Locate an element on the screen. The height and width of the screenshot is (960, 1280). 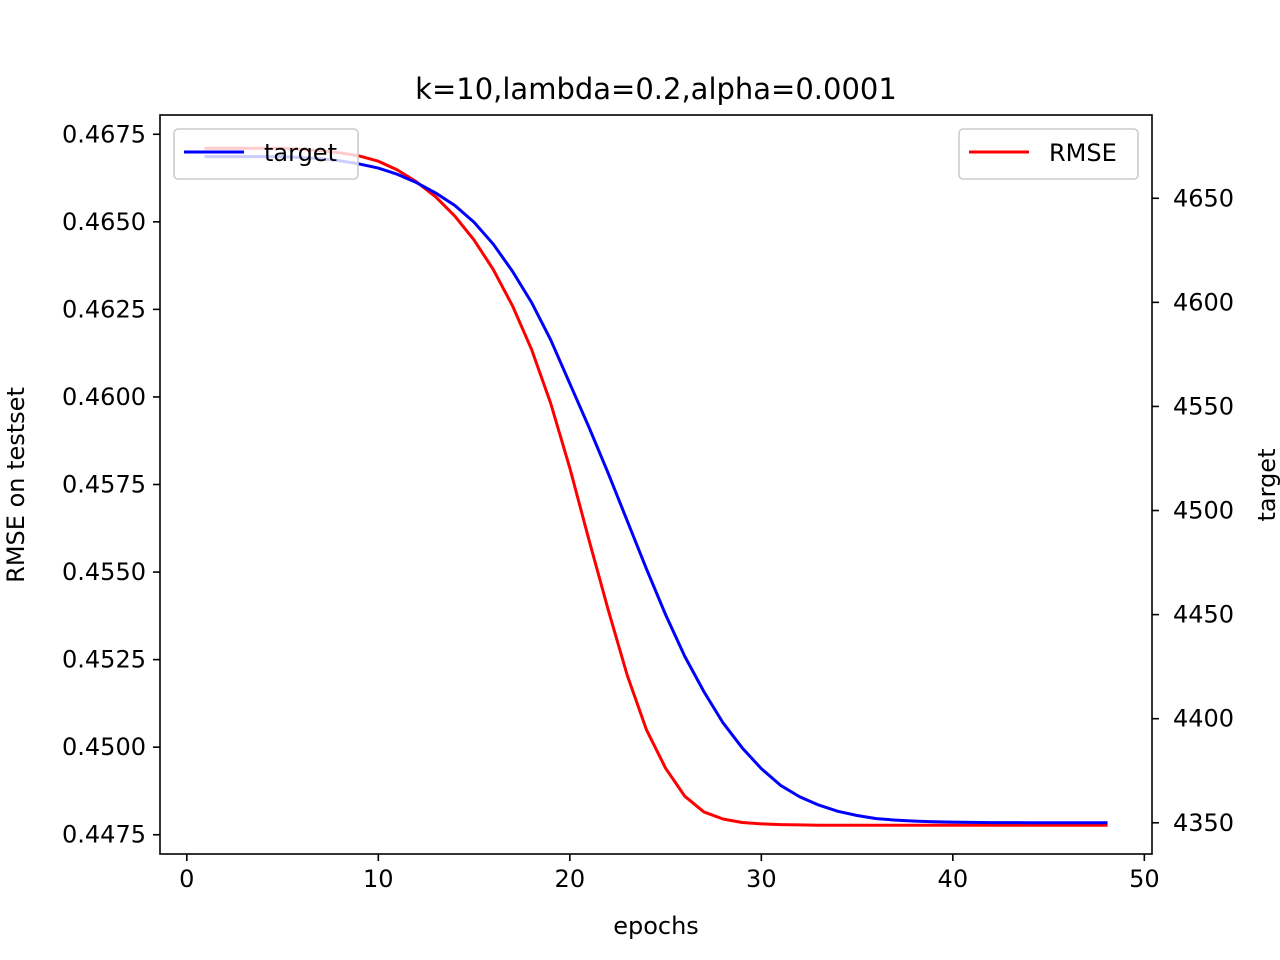
x-tick-label: 0 is located at coordinates (186, 879).